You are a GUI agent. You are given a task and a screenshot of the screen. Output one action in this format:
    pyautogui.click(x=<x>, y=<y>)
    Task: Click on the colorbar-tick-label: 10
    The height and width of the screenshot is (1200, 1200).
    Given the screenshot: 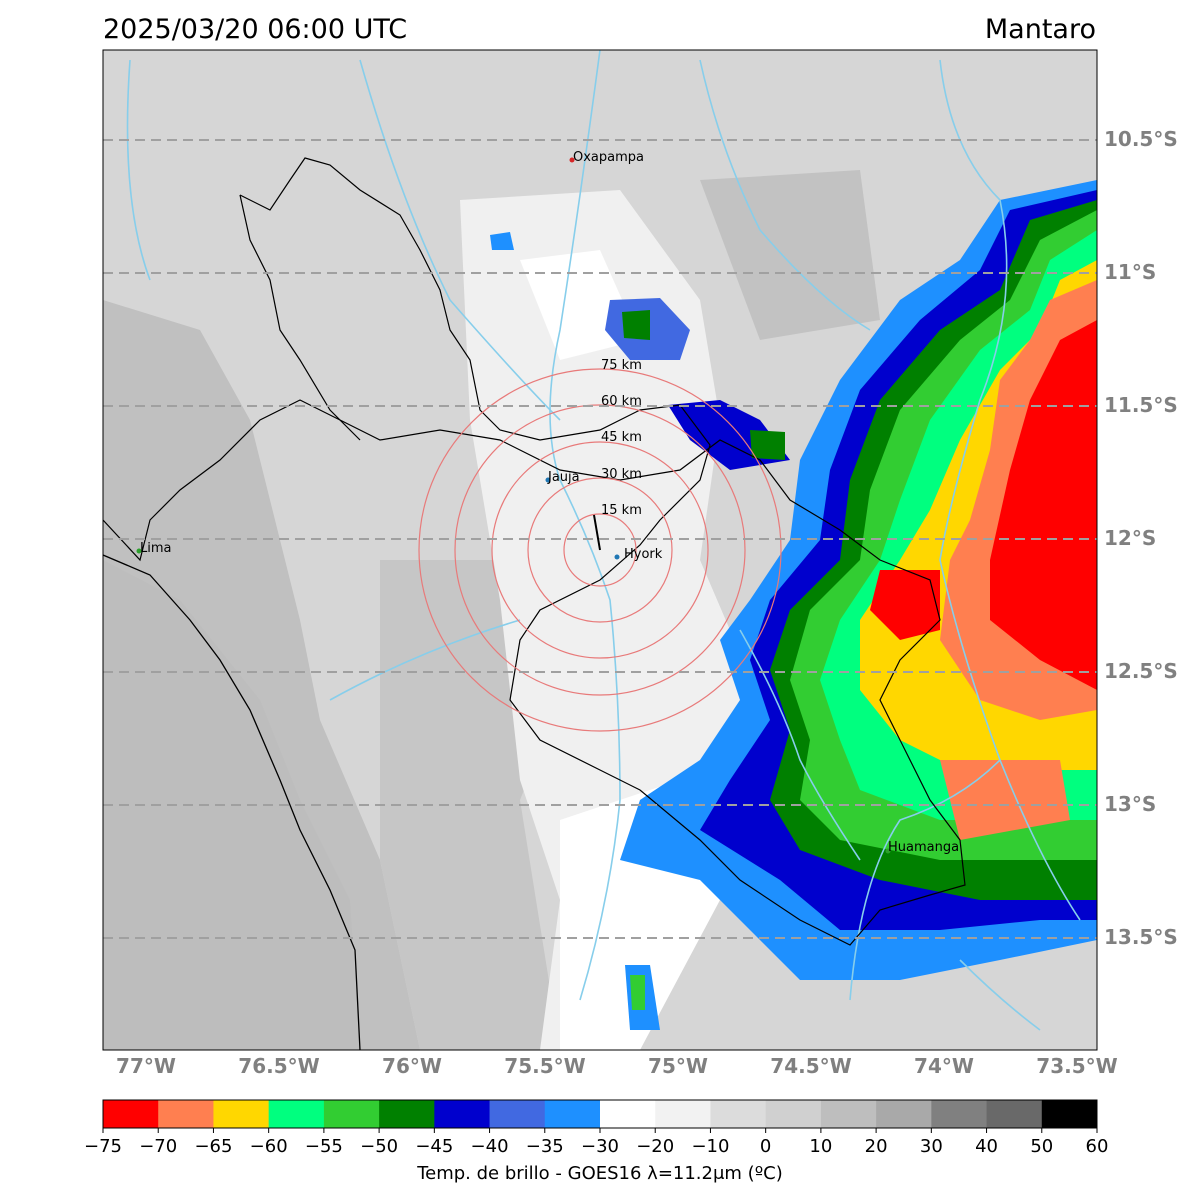 What is the action you would take?
    pyautogui.click(x=821, y=1146)
    